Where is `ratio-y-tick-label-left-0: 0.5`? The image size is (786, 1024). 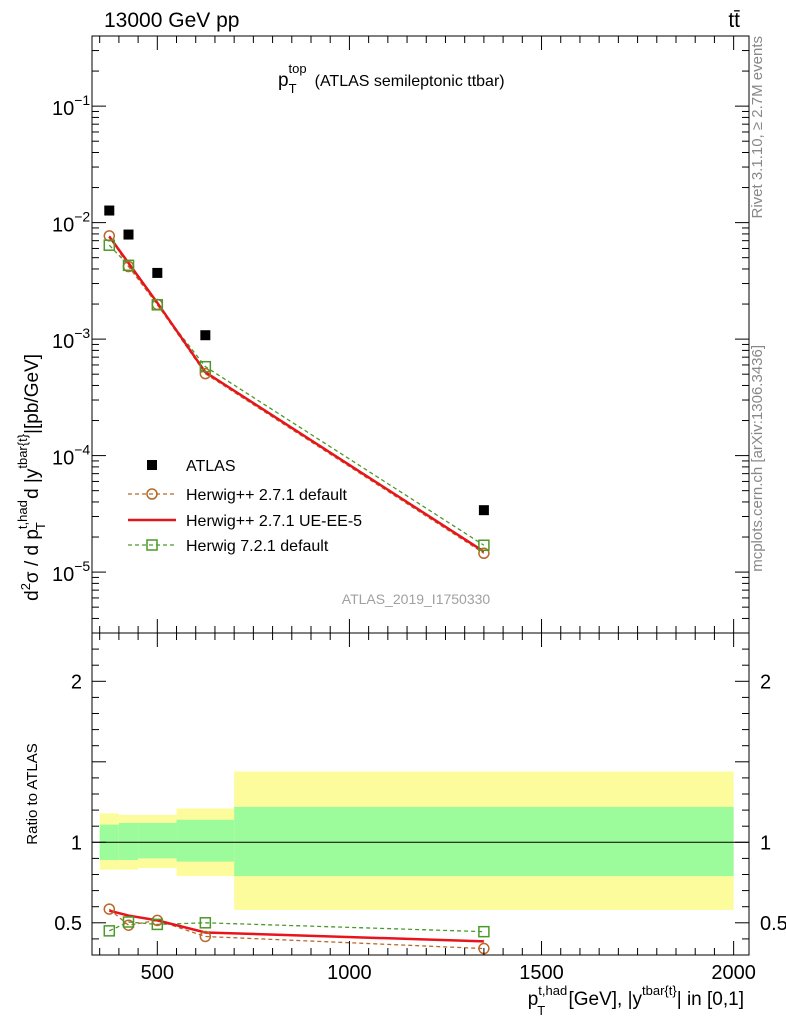
ratio-y-tick-label-left-0: 0.5 is located at coordinates (68, 924).